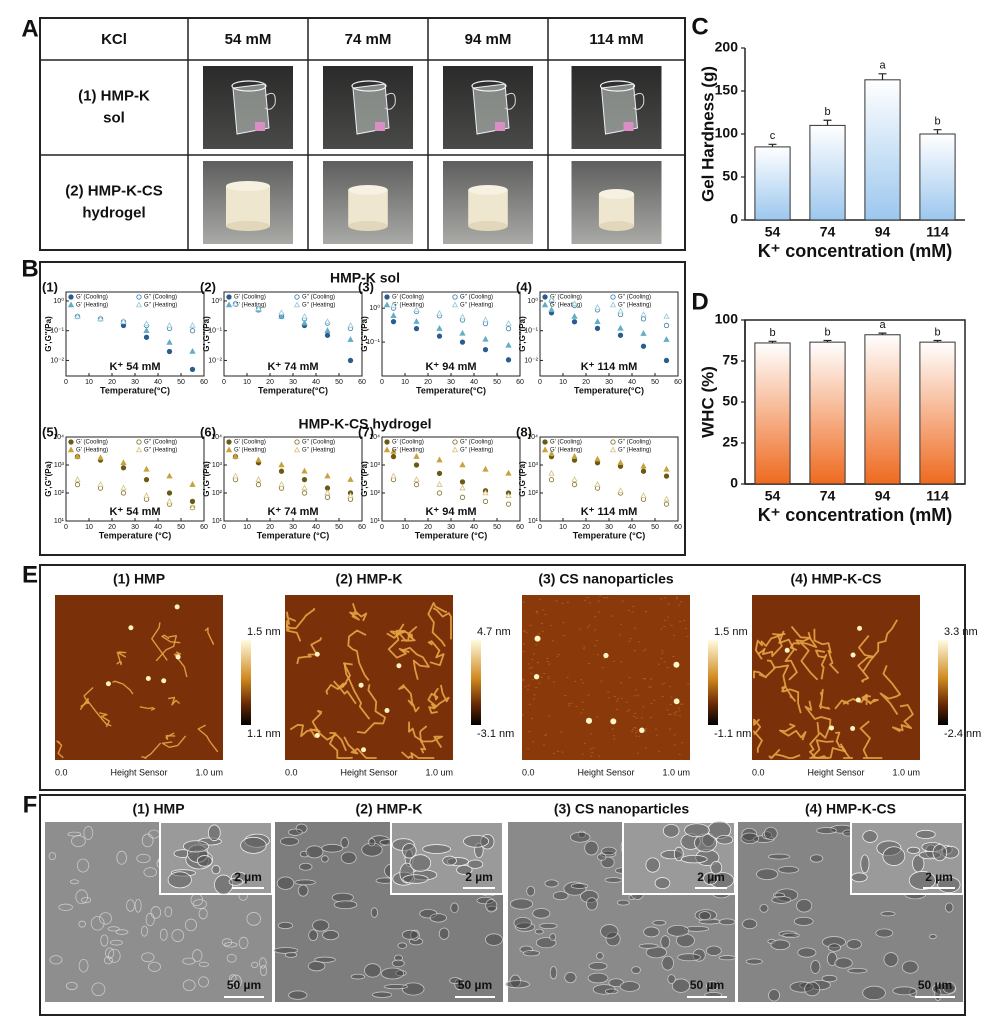 This screenshot has width=985, height=1024. I want to click on legend-label: G'' (Cooling), so click(160, 443).